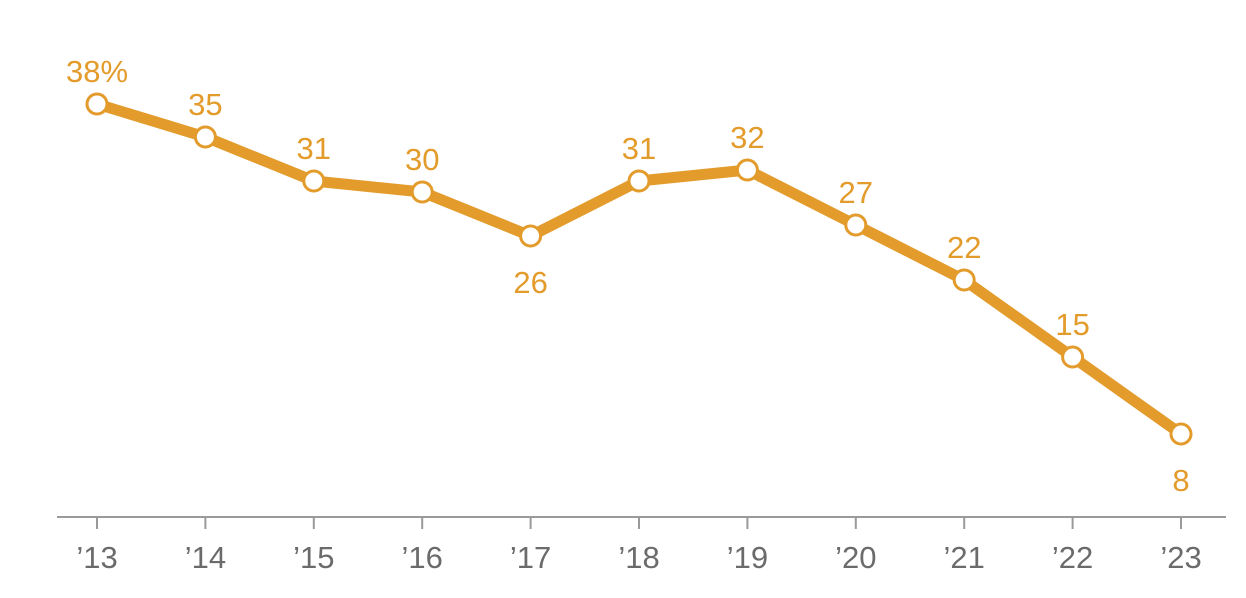  Describe the element at coordinates (97, 71) in the screenshot. I see `data-label: 38%` at that location.